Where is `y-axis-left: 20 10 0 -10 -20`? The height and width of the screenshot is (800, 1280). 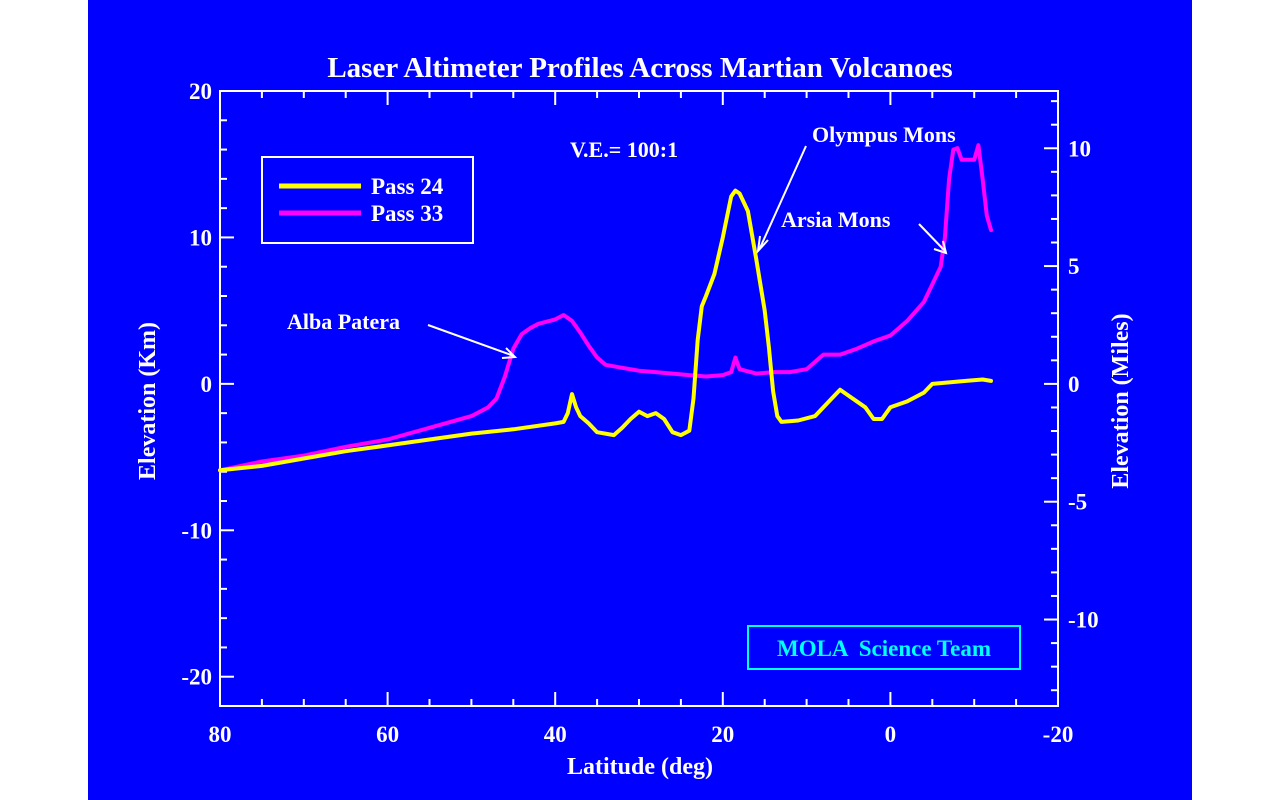
y-axis-left: 20 10 0 -10 -20 is located at coordinates (207, 393).